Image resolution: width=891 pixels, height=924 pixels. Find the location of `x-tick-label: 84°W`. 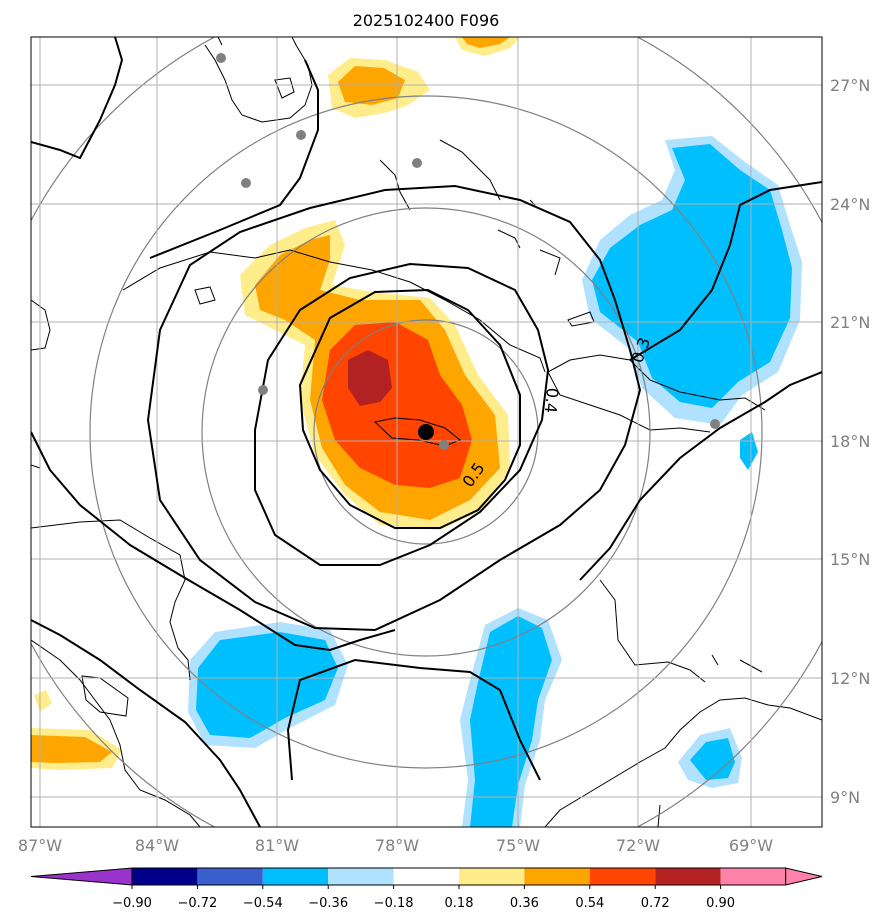

x-tick-label: 84°W is located at coordinates (157, 845).